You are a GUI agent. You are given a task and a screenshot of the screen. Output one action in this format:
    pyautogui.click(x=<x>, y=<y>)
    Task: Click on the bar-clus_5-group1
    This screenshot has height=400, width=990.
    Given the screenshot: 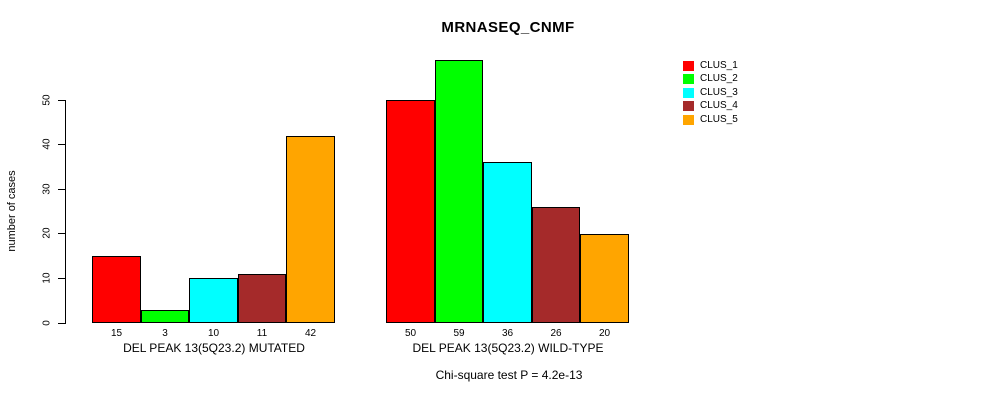 What is the action you would take?
    pyautogui.click(x=310, y=229)
    